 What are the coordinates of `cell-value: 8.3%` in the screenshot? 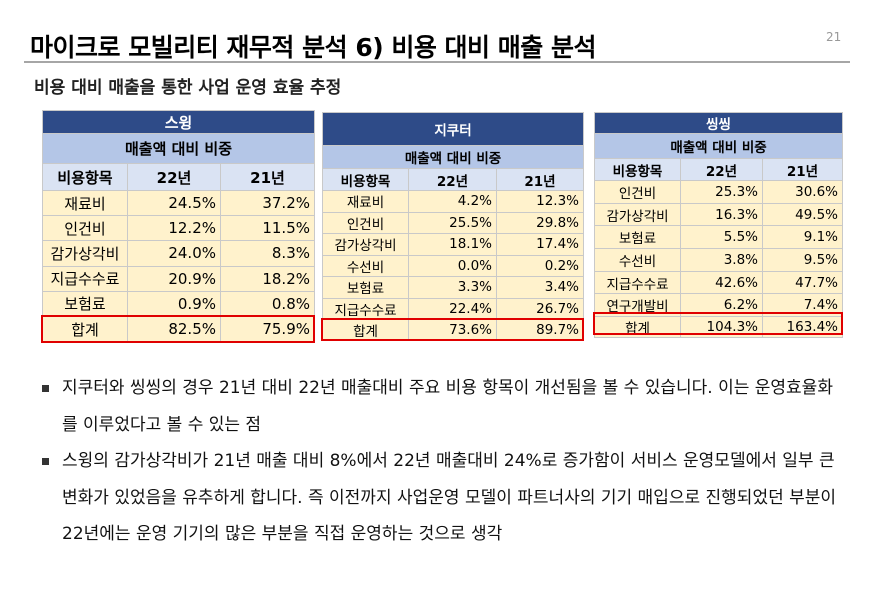 It's located at (267, 253).